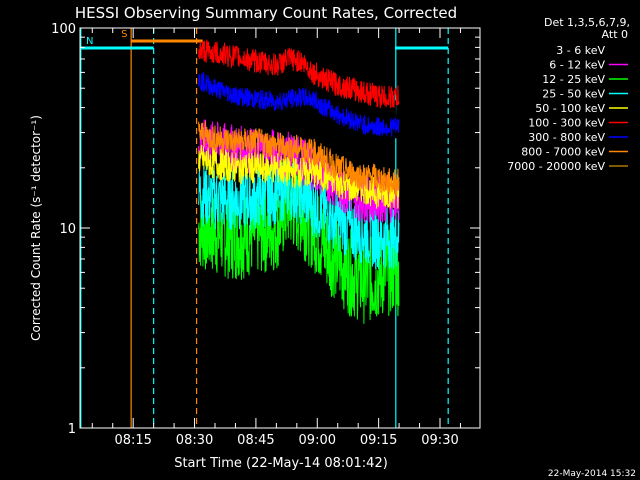  What do you see at coordinates (132, 440) in the screenshot?
I see `x-tick-label: 08:15` at bounding box center [132, 440].